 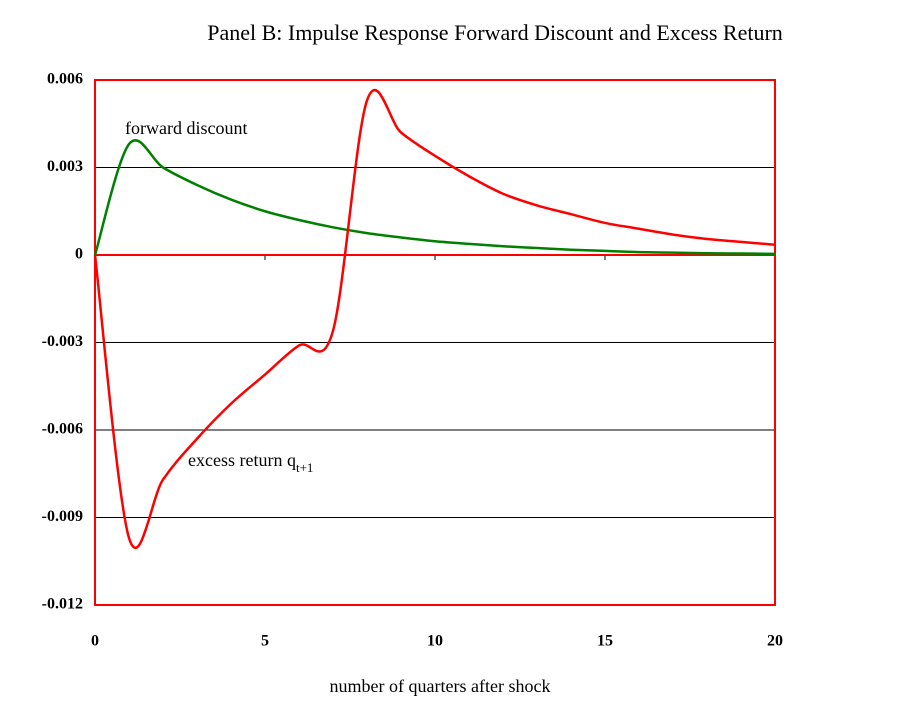 What do you see at coordinates (65, 79) in the screenshot?
I see `y-tick-label: 0.006` at bounding box center [65, 79].